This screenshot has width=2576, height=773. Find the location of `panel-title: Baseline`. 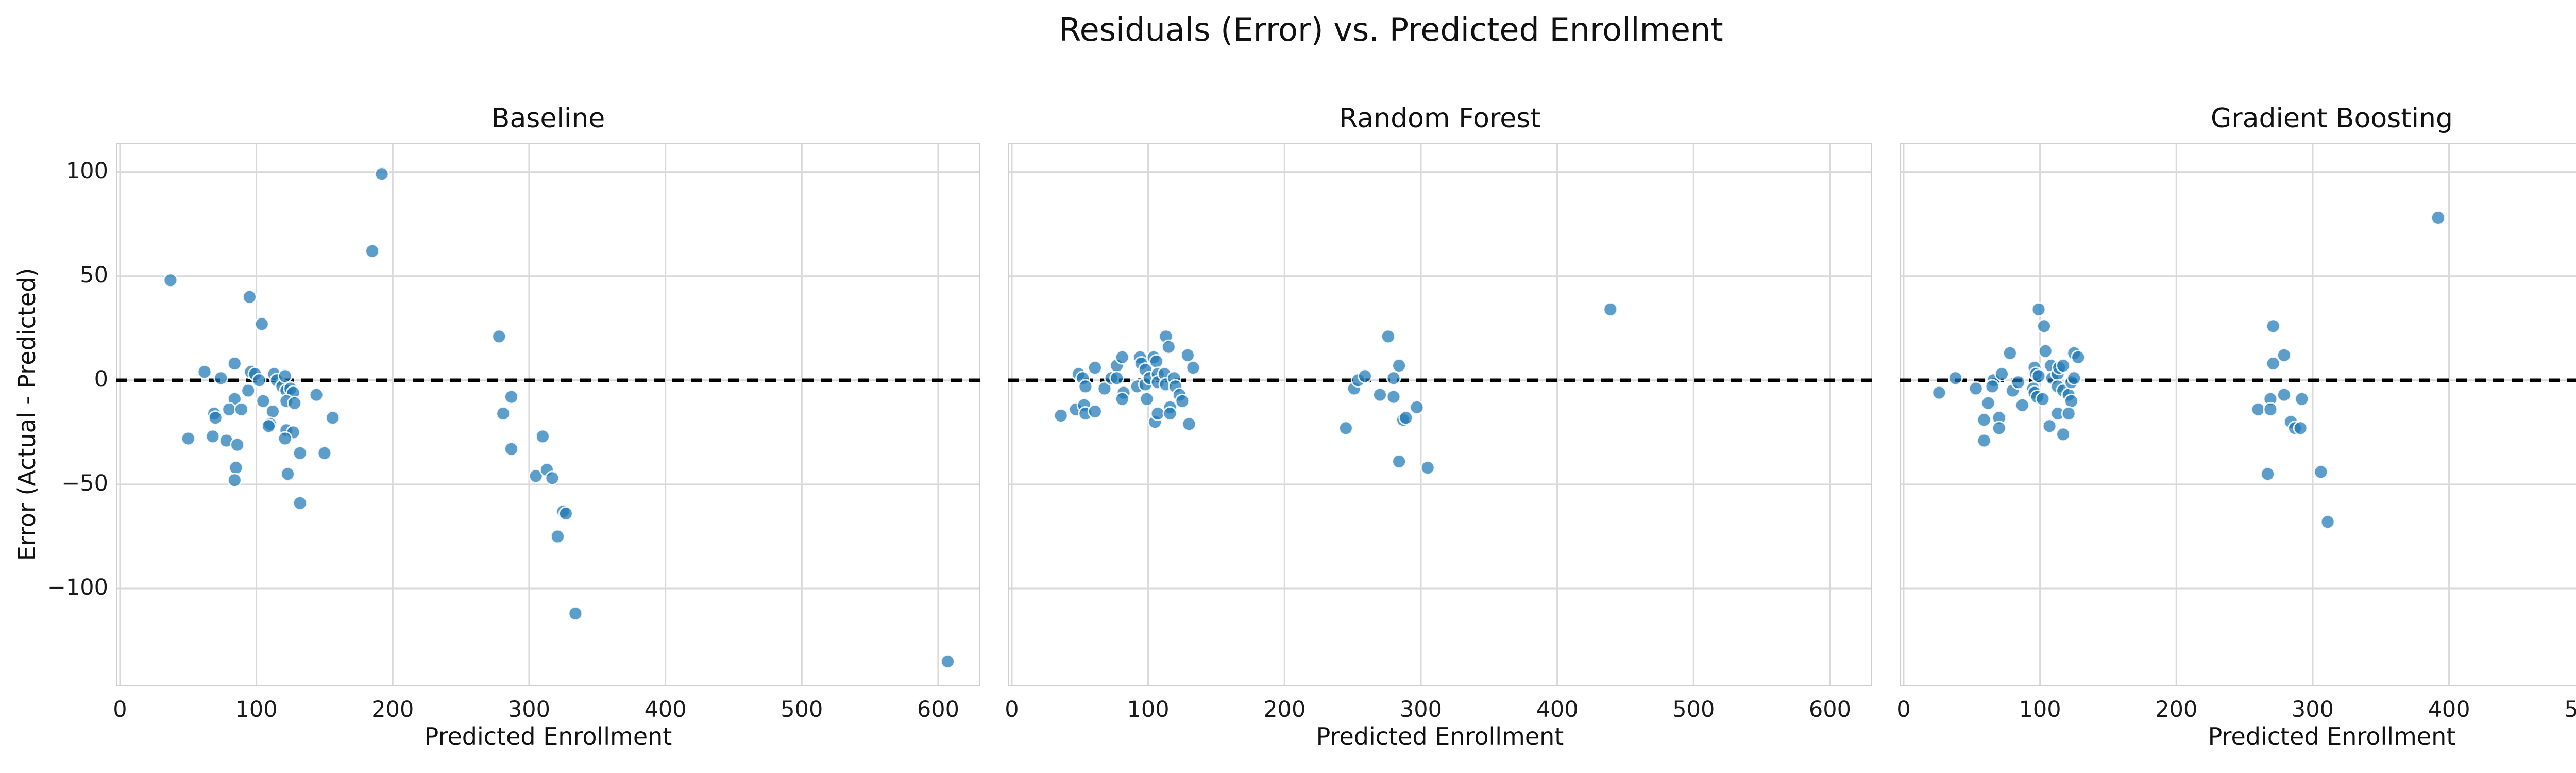

panel-title: Baseline is located at coordinates (548, 118).